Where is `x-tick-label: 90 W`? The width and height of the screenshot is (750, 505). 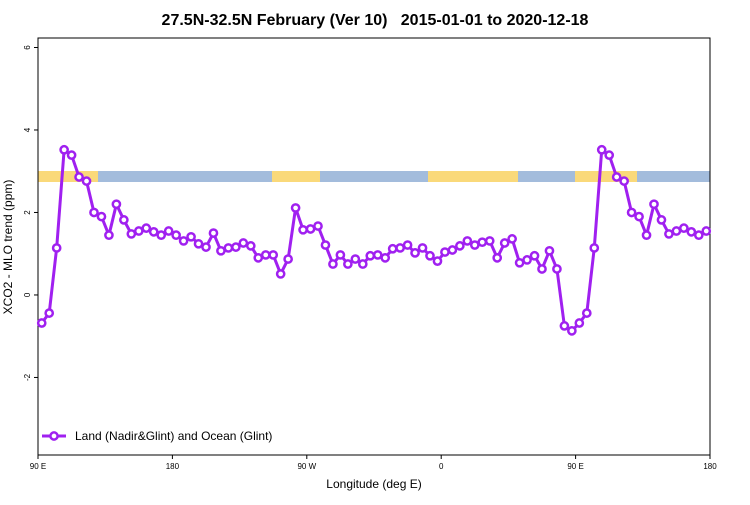
x-tick-label: 90 W is located at coordinates (306, 466).